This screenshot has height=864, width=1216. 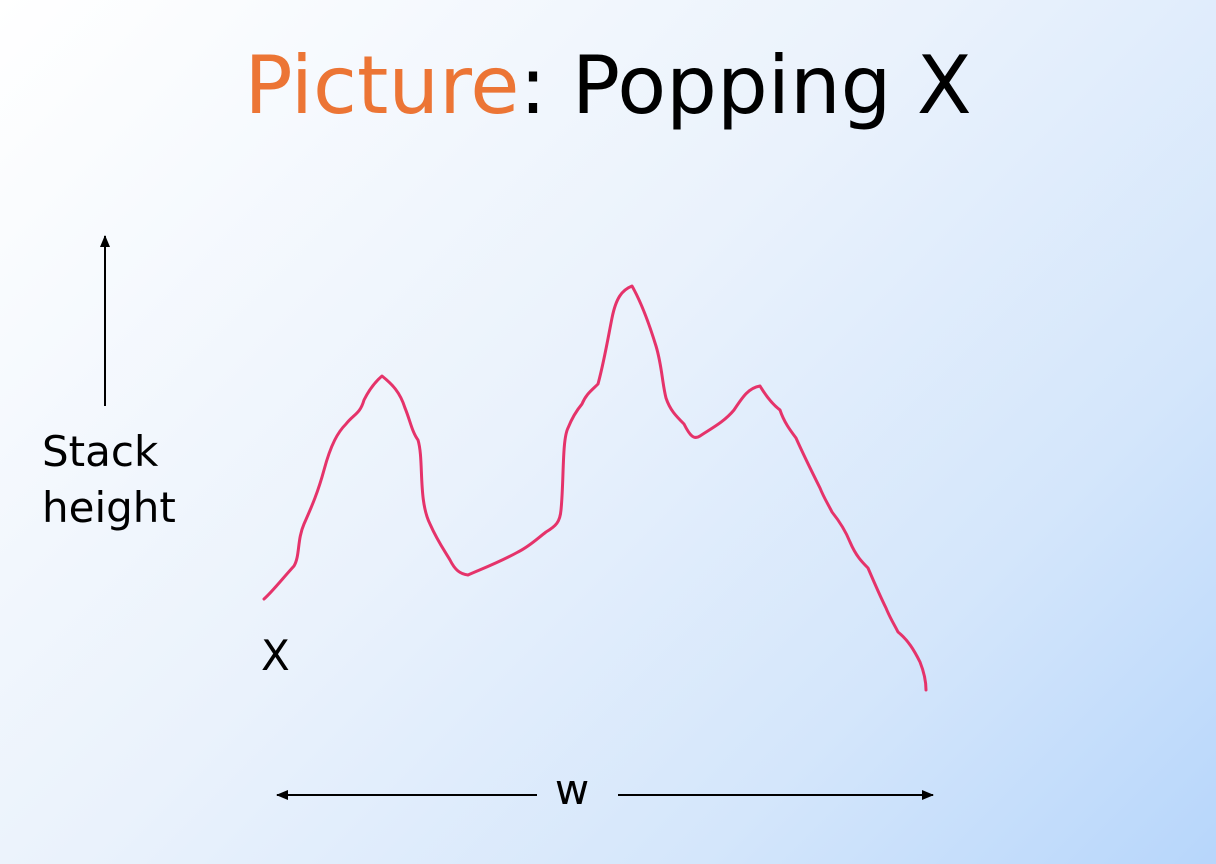 I want to click on y-axis-label: Stack height, so click(x=109, y=480).